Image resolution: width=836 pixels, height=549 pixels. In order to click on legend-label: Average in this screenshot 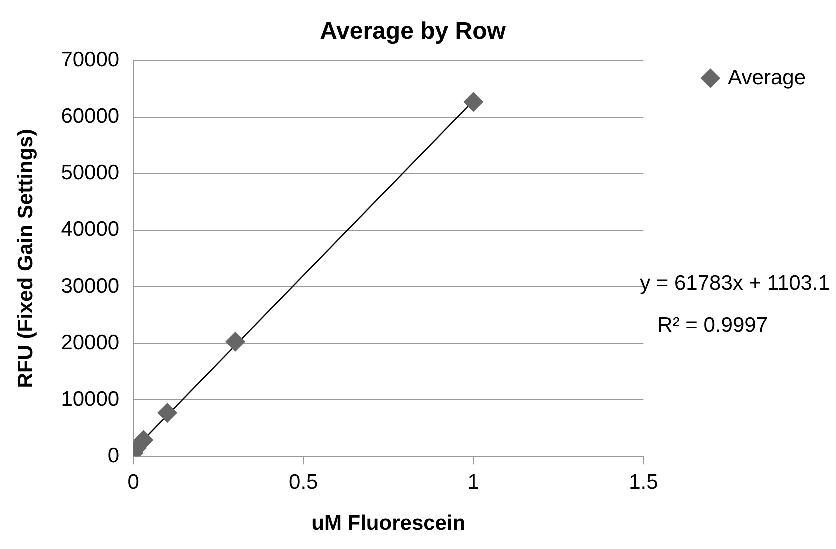, I will do `click(767, 78)`.